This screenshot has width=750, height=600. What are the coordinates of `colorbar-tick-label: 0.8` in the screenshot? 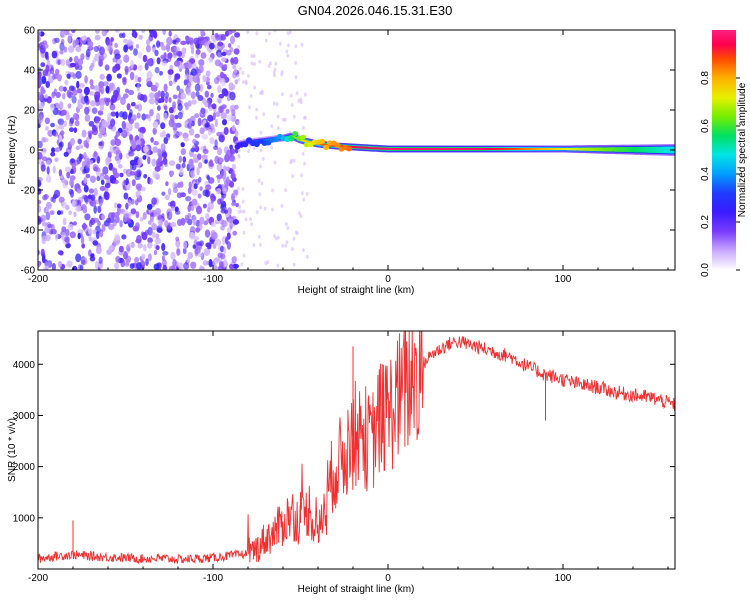 It's located at (705, 78).